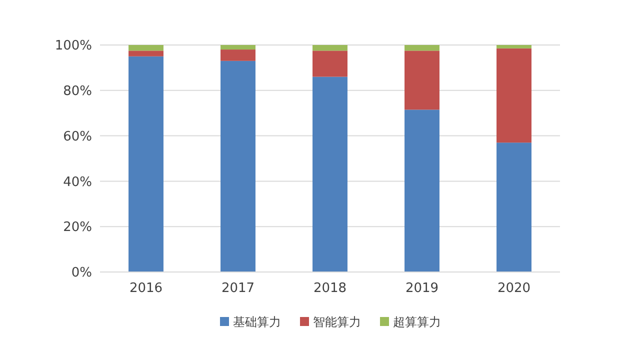  Describe the element at coordinates (238, 288) in the screenshot. I see `x-tick-label: 2017` at that location.